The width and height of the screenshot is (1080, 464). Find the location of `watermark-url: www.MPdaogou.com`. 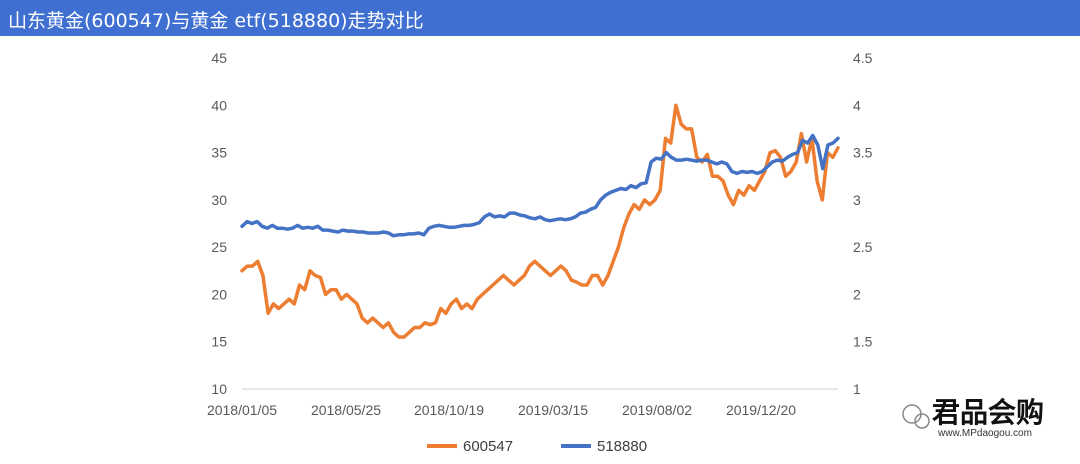

watermark-url: www.MPdaogou.com is located at coordinates (984, 433).